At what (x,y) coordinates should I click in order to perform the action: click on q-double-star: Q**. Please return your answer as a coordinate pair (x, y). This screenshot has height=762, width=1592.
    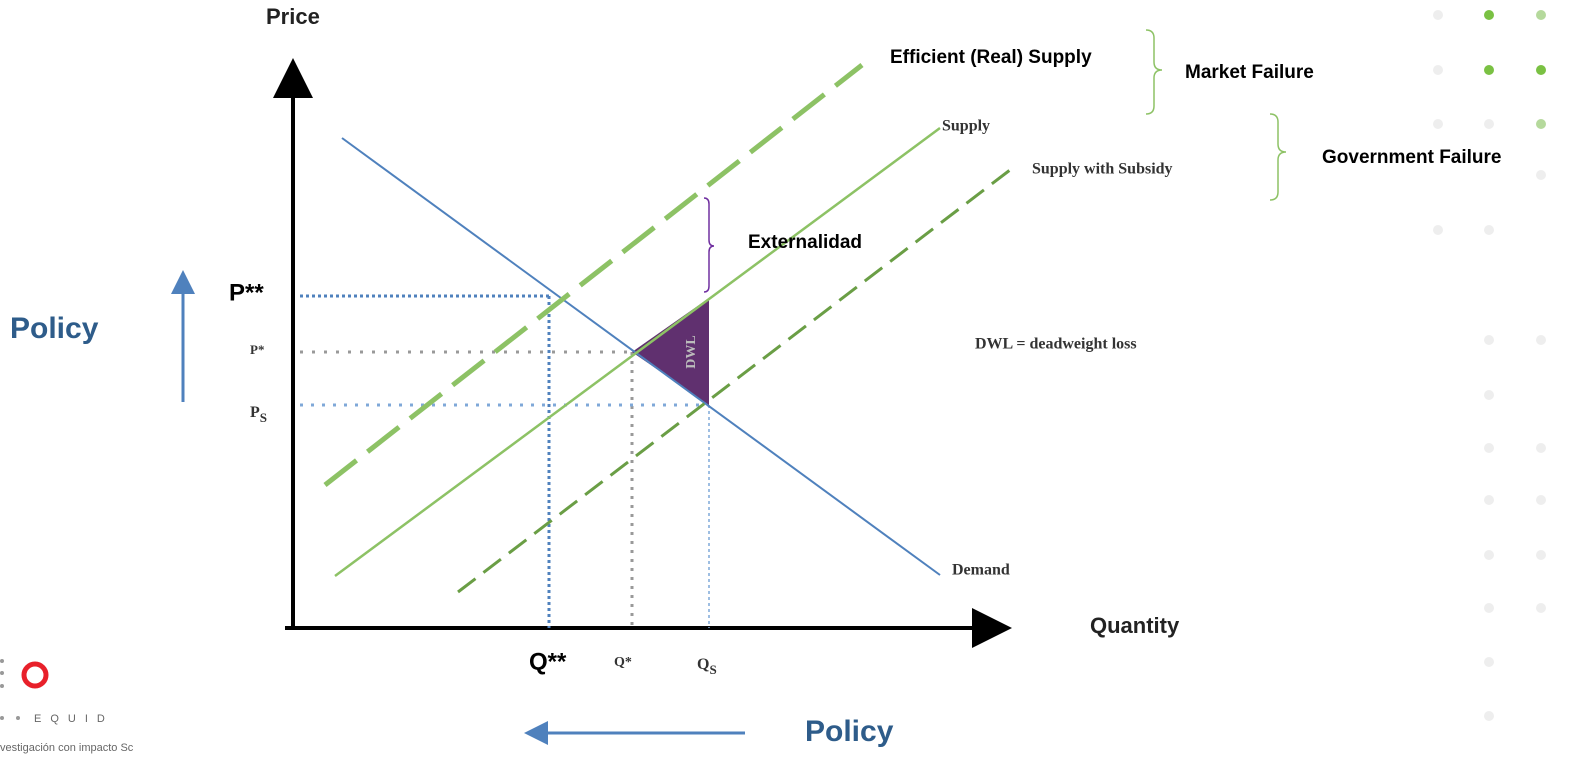
    Looking at the image, I should click on (548, 661).